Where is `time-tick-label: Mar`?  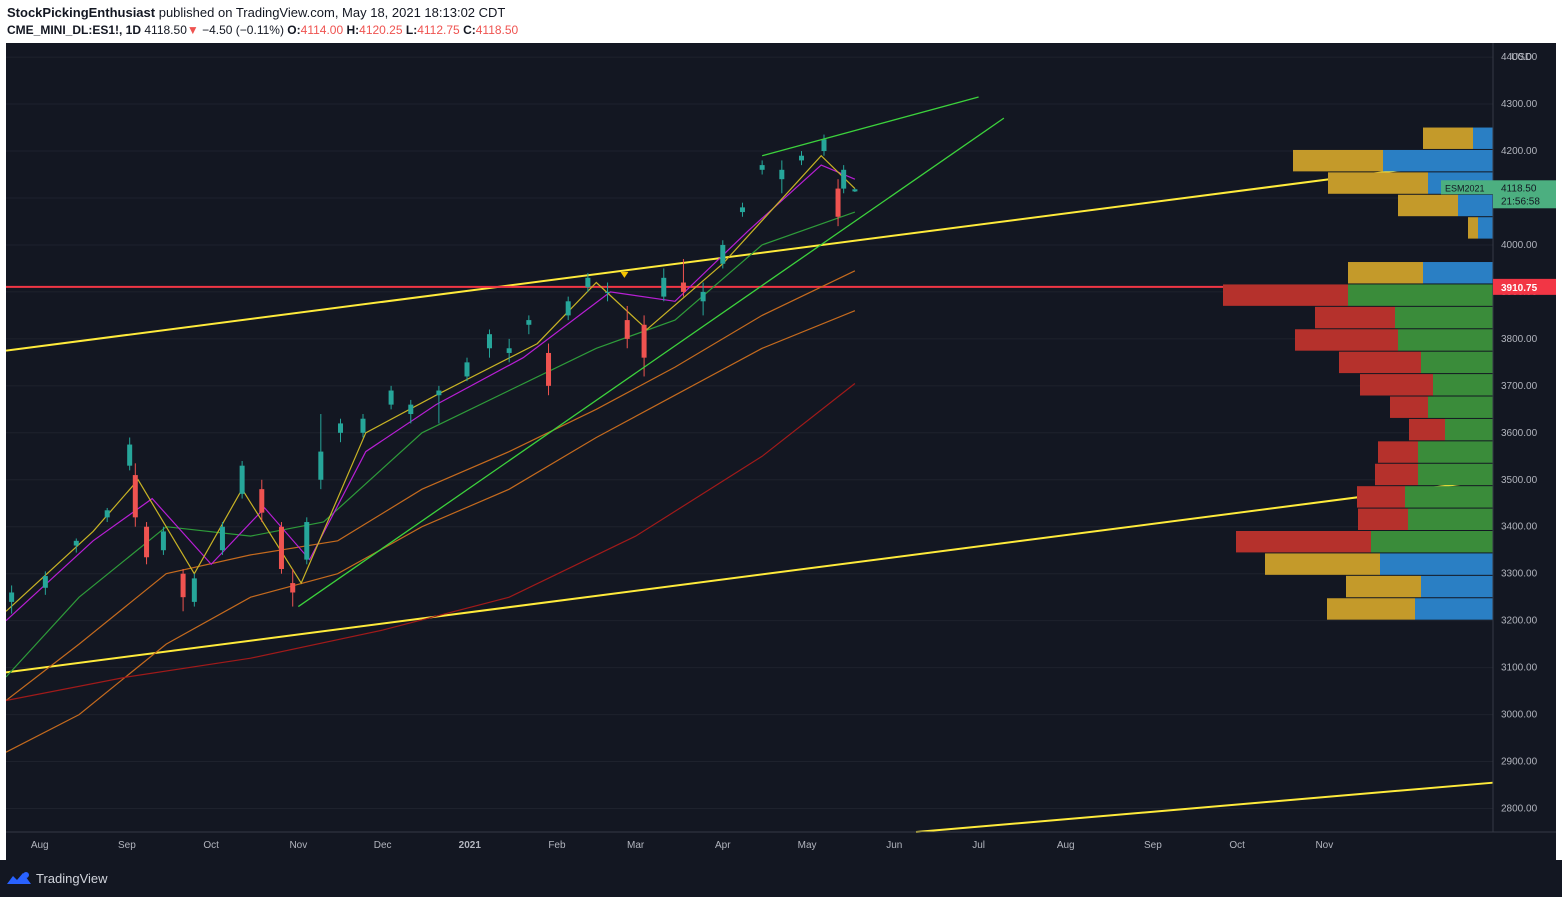
time-tick-label: Mar is located at coordinates (636, 845).